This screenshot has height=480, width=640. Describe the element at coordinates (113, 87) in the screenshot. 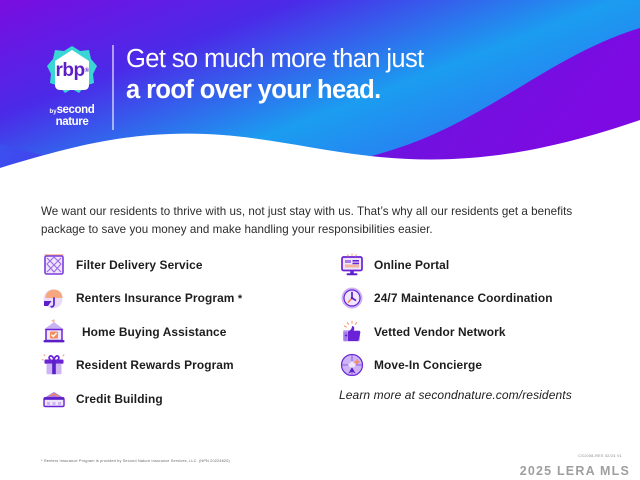

I see `header-divider` at that location.